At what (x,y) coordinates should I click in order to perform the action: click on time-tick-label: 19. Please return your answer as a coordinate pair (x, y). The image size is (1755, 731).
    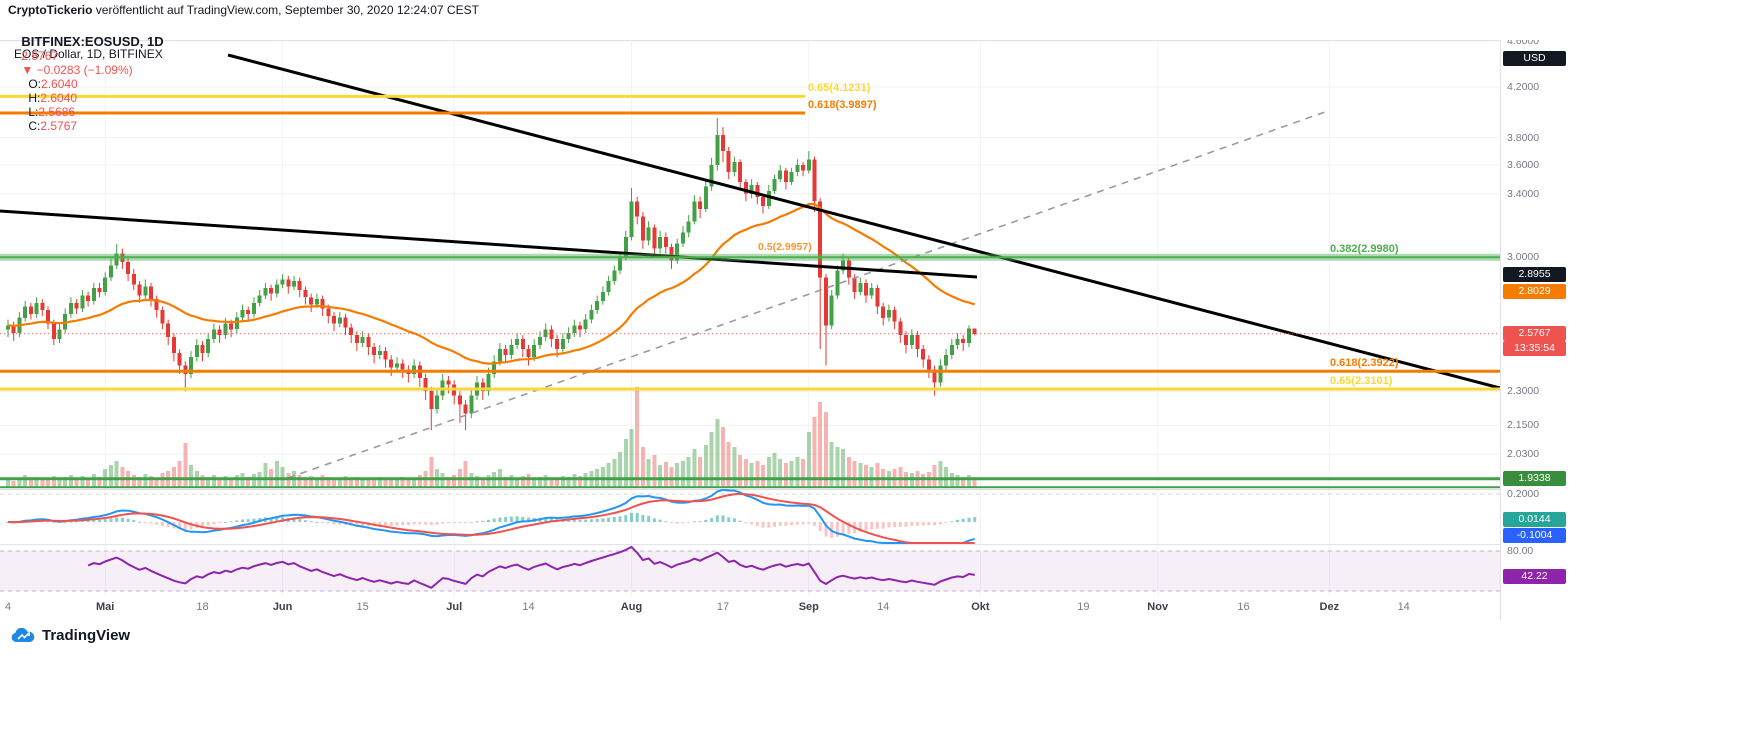
    Looking at the image, I should click on (1083, 607).